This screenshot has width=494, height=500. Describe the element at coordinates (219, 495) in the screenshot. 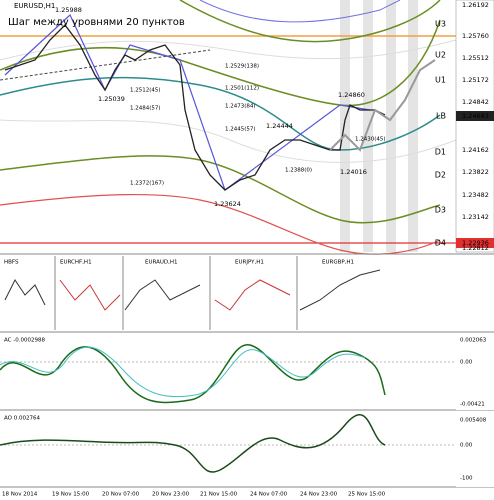

I see `date-label: 21 Nov 15:00` at that location.